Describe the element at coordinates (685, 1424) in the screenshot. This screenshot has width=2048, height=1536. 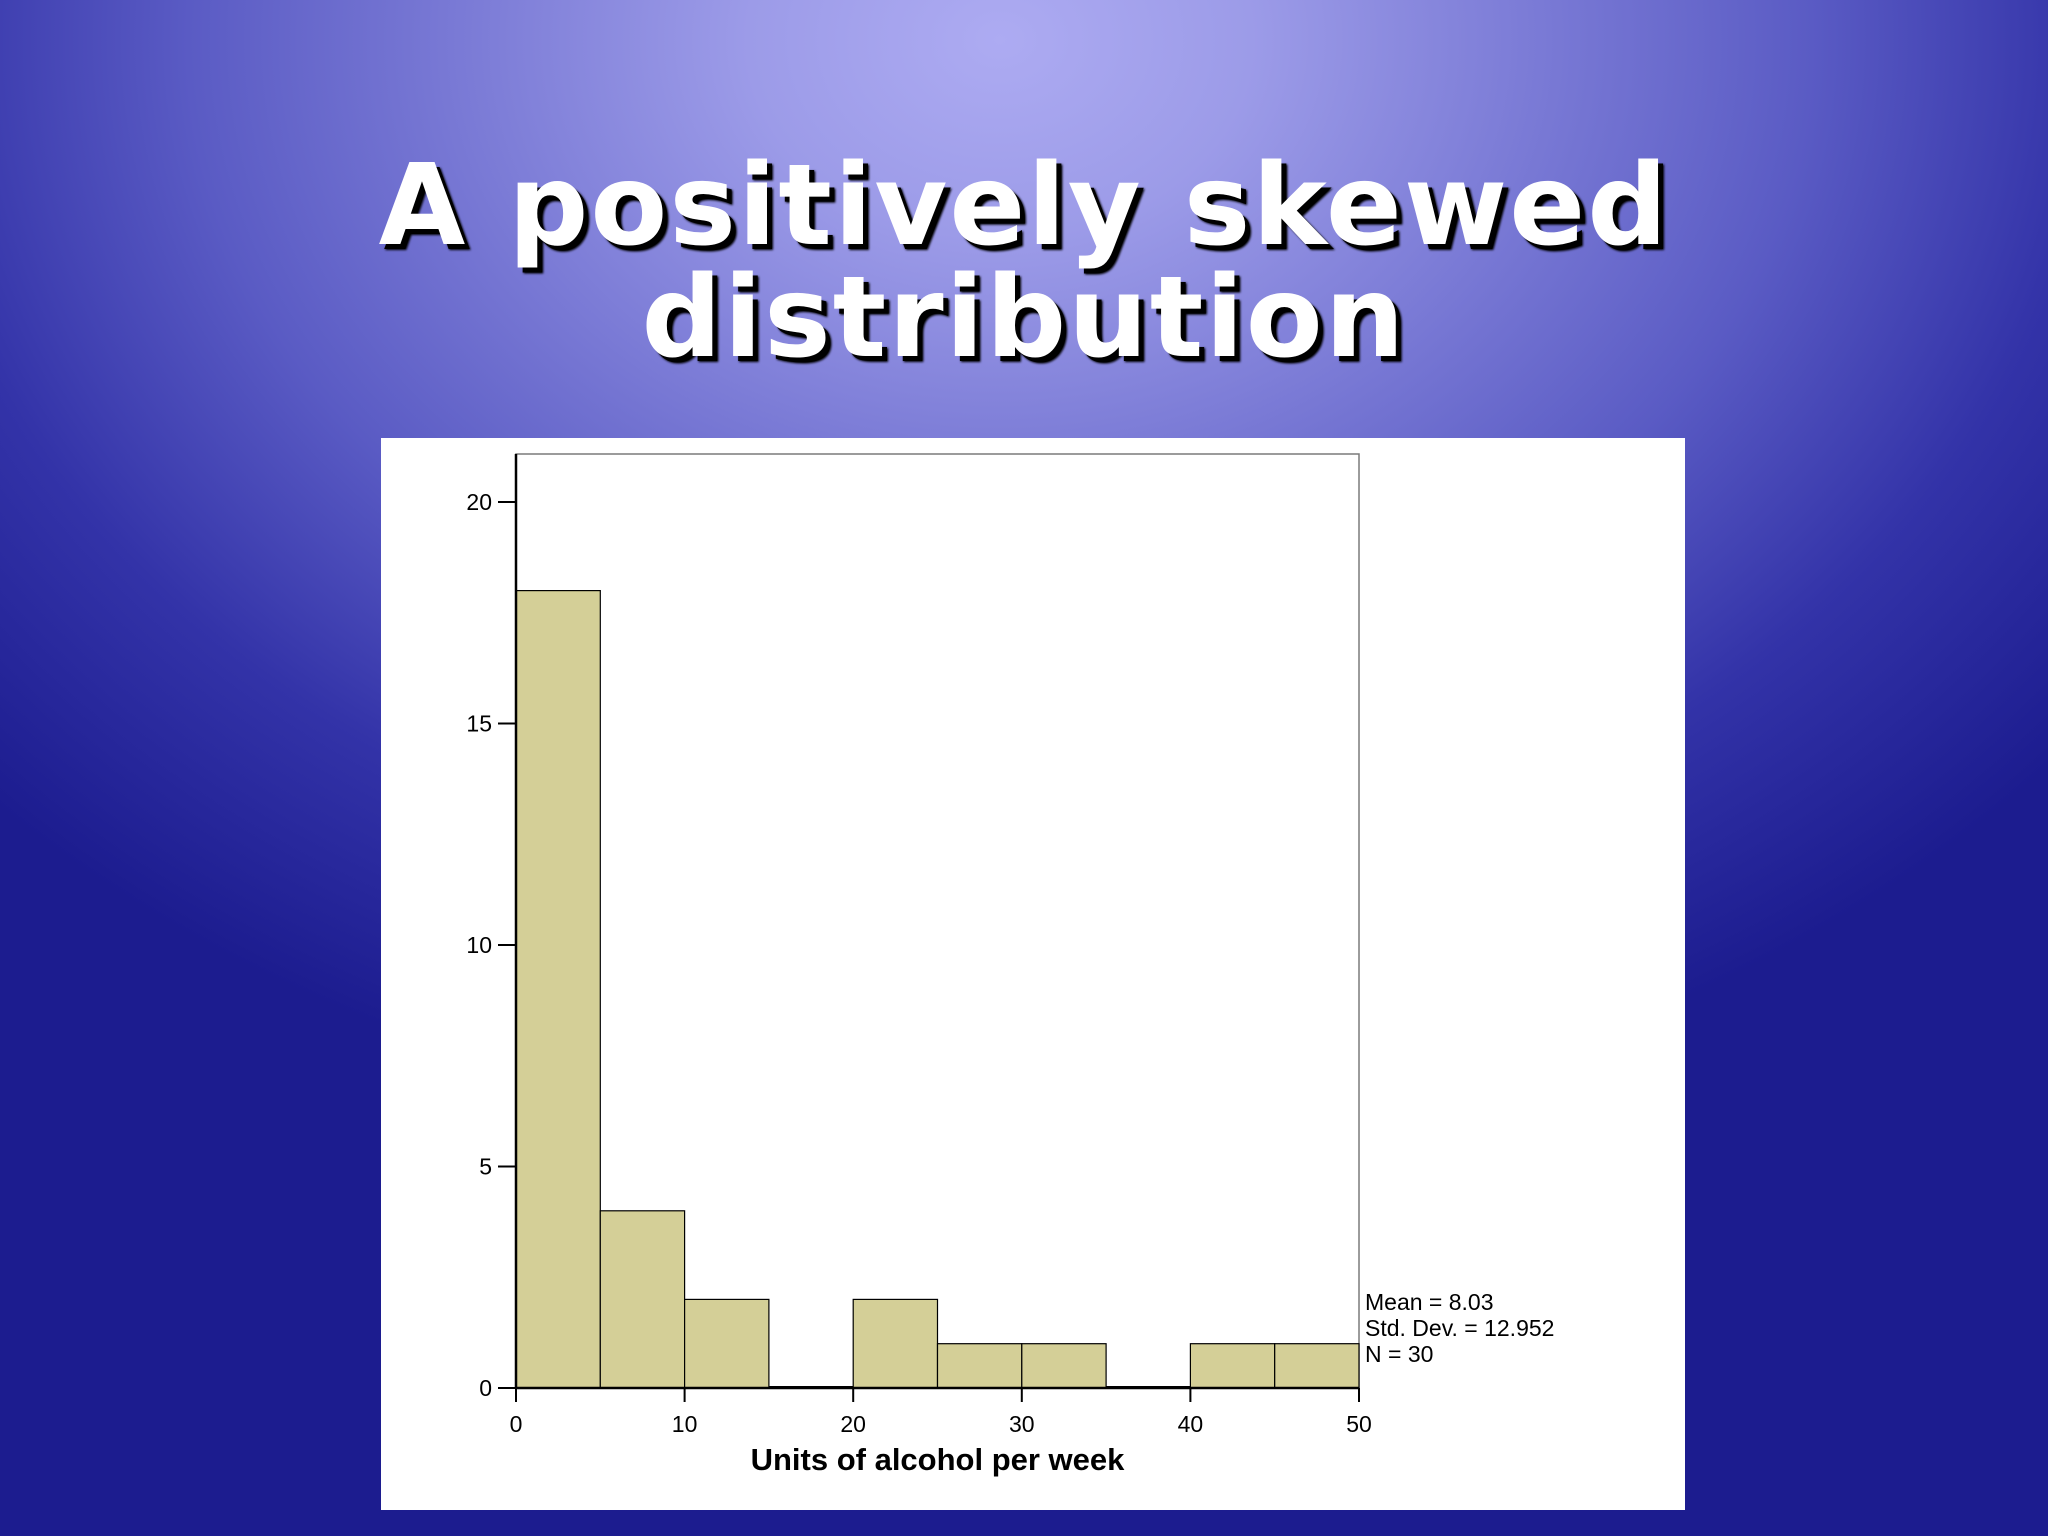
I see `x-tick-label: 10` at that location.